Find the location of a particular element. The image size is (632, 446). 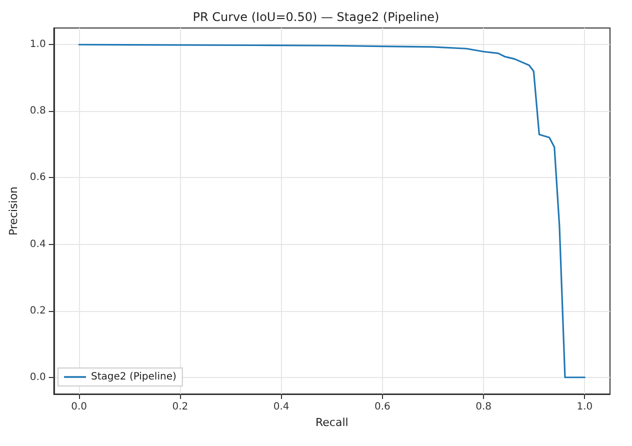

chart-title: PR Curve (IoU=0.50) — Stage2 (Pipeline) is located at coordinates (316, 17).